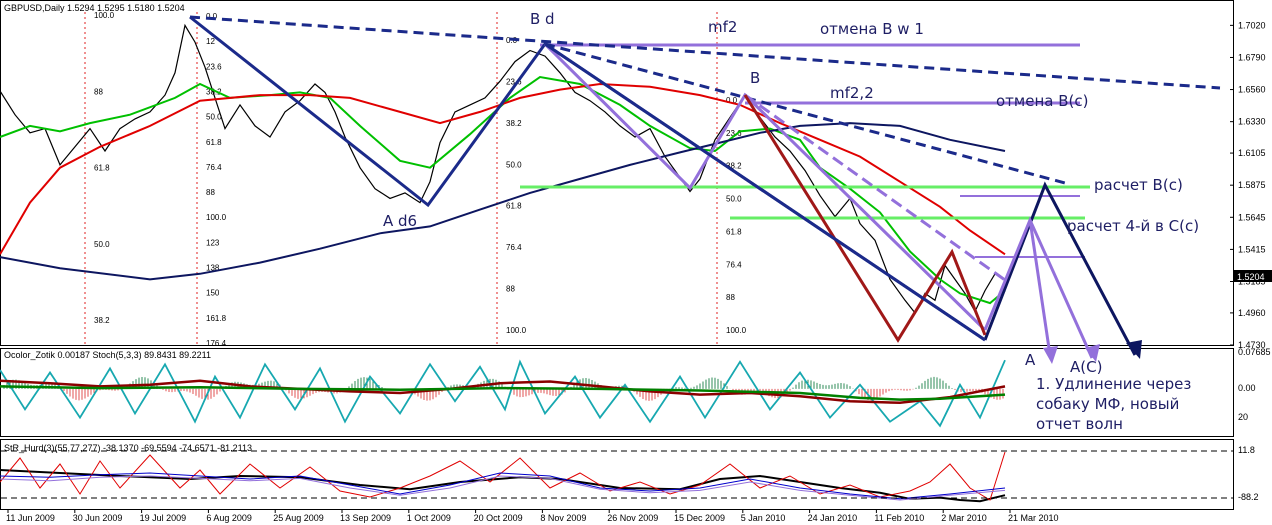  Describe the element at coordinates (1060, 268) in the screenshot. I see `wave-navy-proj` at that location.